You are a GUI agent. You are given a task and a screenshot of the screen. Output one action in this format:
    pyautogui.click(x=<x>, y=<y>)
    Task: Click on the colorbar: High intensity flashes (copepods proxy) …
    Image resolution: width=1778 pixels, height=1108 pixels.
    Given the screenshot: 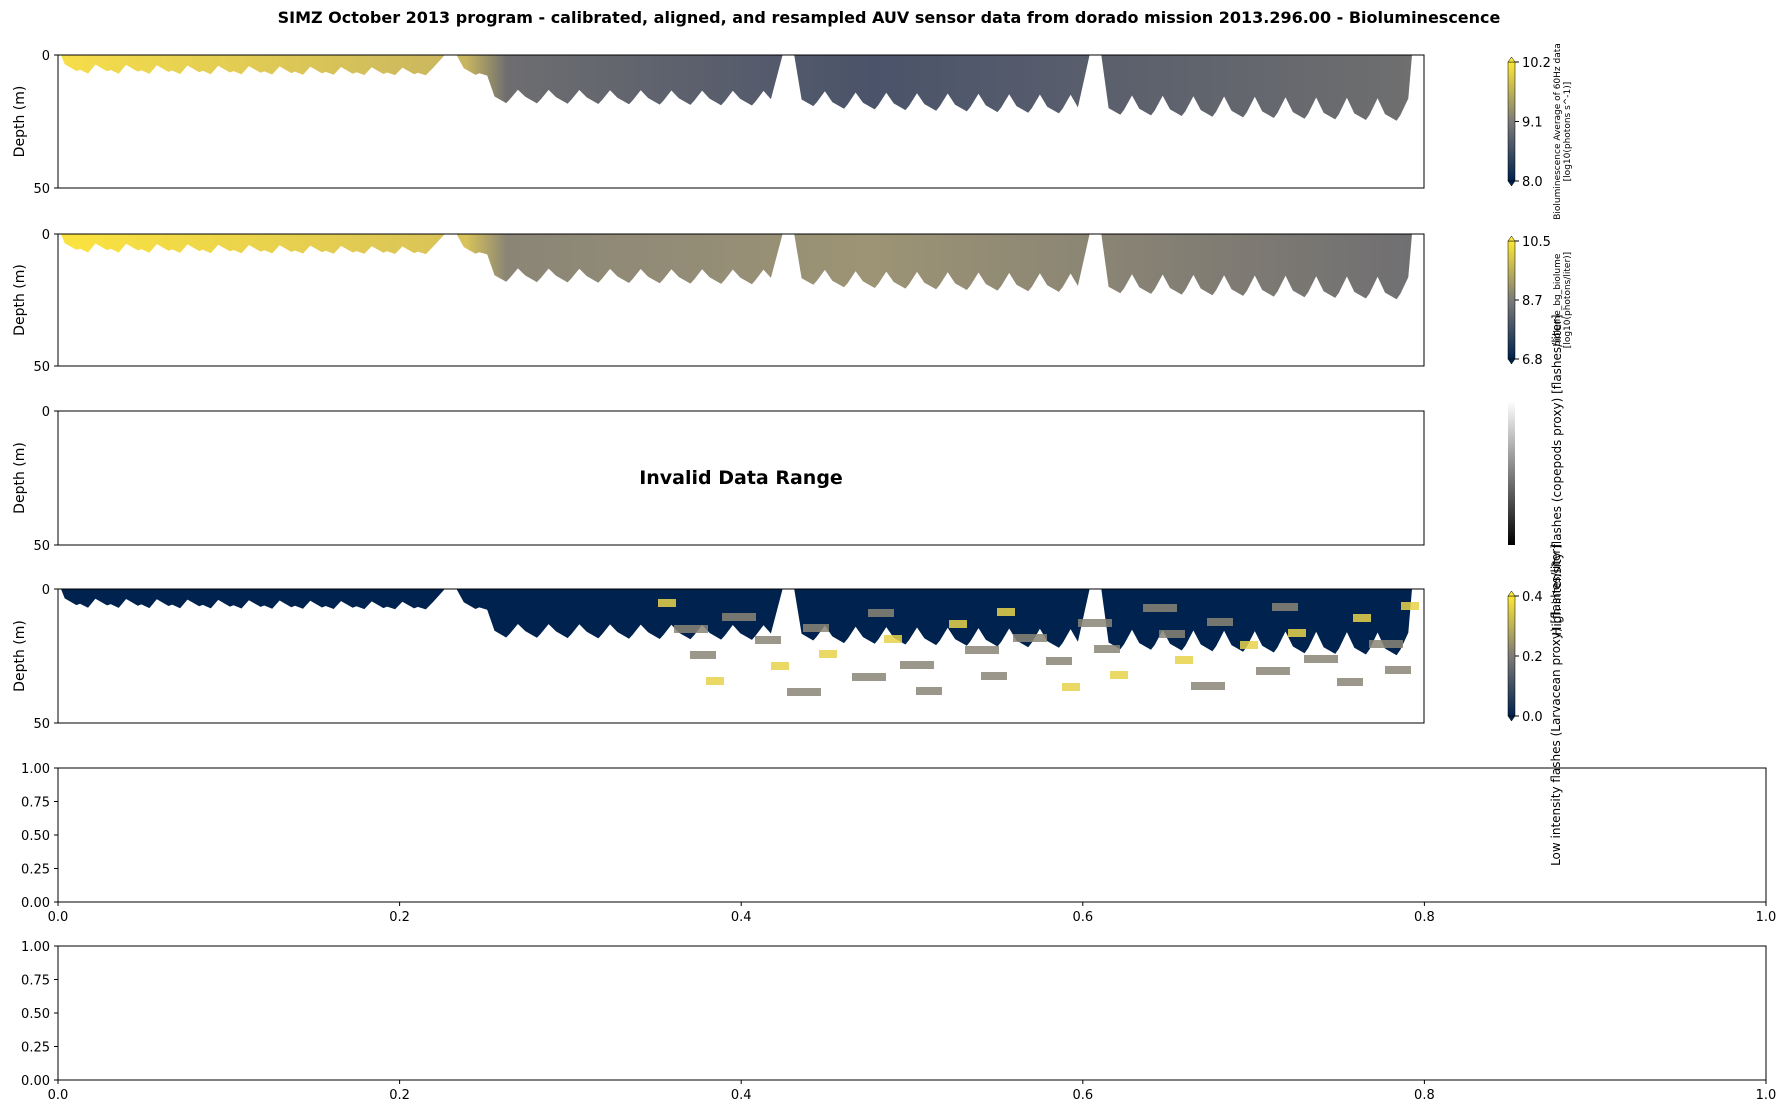 What is the action you would take?
    pyautogui.click(x=1536, y=475)
    